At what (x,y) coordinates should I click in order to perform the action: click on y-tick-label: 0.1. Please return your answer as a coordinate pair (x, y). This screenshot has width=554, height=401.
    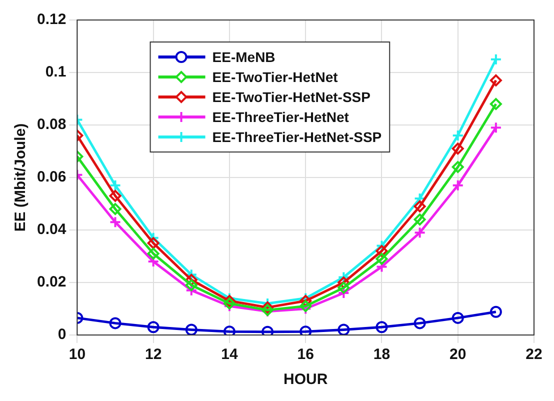
    Looking at the image, I should click on (55, 72).